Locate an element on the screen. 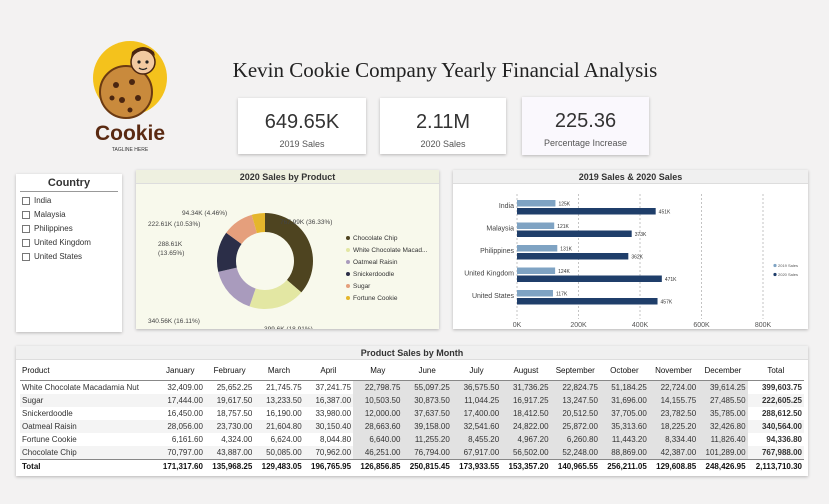 The height and width of the screenshot is (504, 829). bar-data-label: 131K is located at coordinates (566, 250).